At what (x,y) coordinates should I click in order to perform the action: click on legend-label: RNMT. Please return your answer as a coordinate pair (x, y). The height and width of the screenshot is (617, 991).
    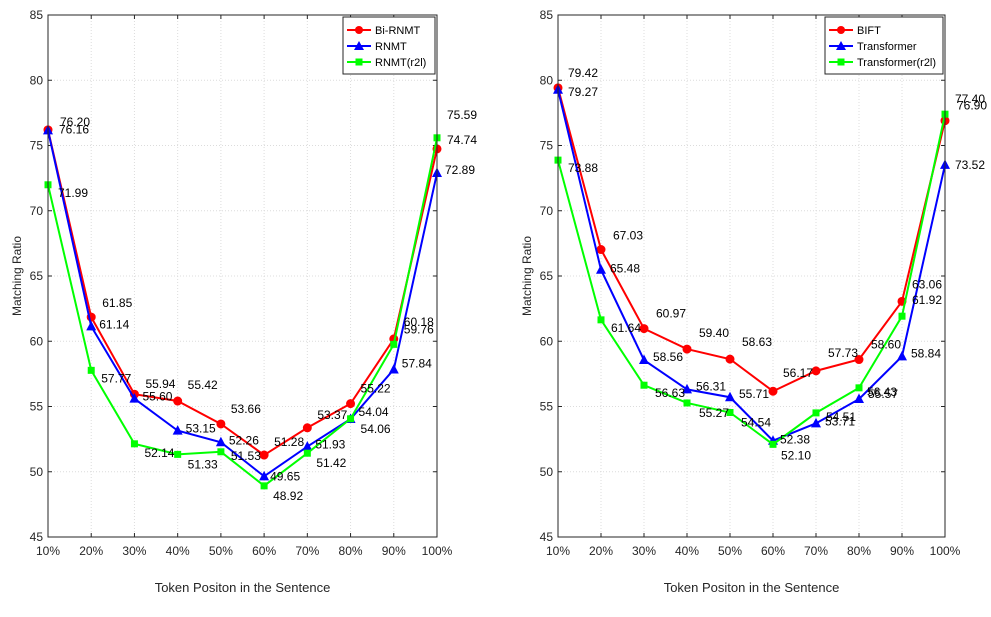
    Looking at the image, I should click on (391, 47).